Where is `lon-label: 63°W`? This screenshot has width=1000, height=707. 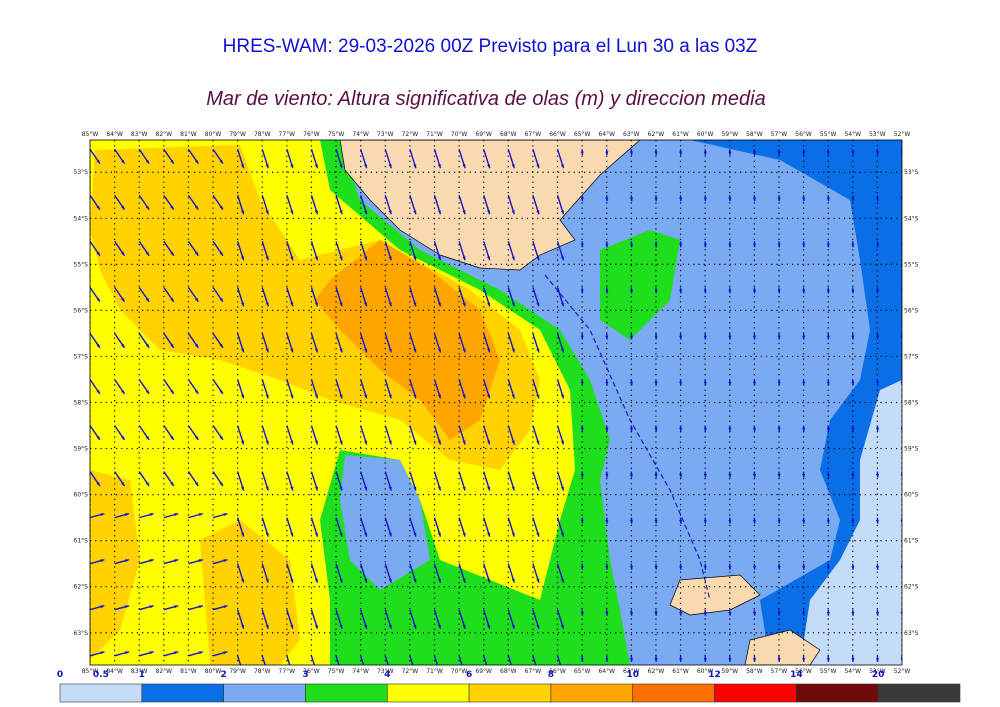
lon-label: 63°W is located at coordinates (631, 134).